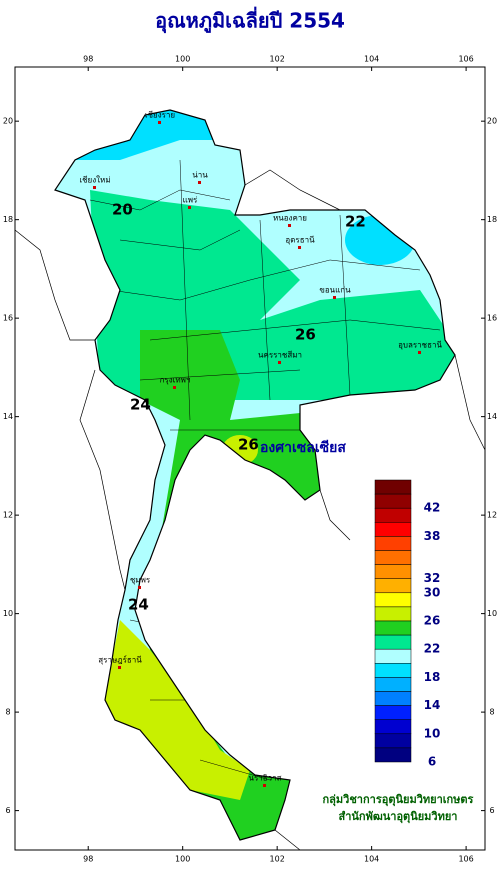  What do you see at coordinates (432, 578) in the screenshot?
I see `legend-label: 32` at bounding box center [432, 578].